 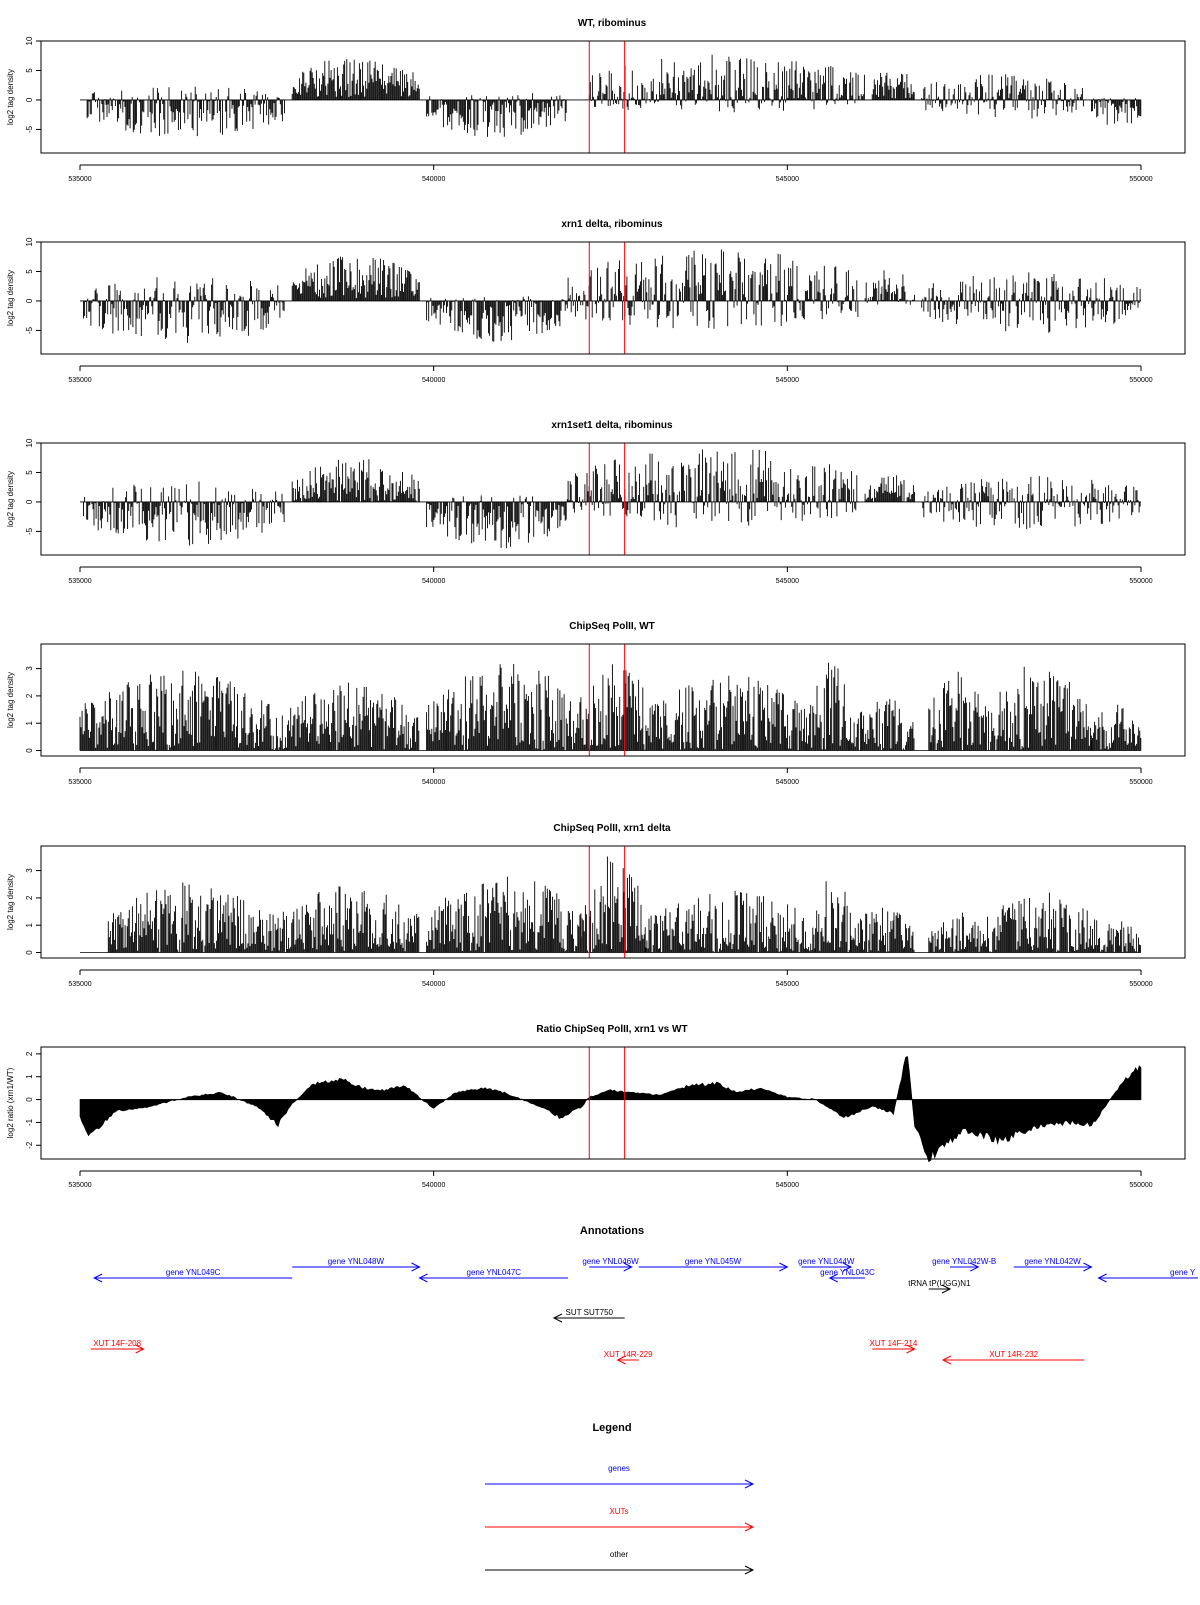 What do you see at coordinates (1013, 1357) in the screenshot?
I see `xut-feature: XUT 14R-232` at bounding box center [1013, 1357].